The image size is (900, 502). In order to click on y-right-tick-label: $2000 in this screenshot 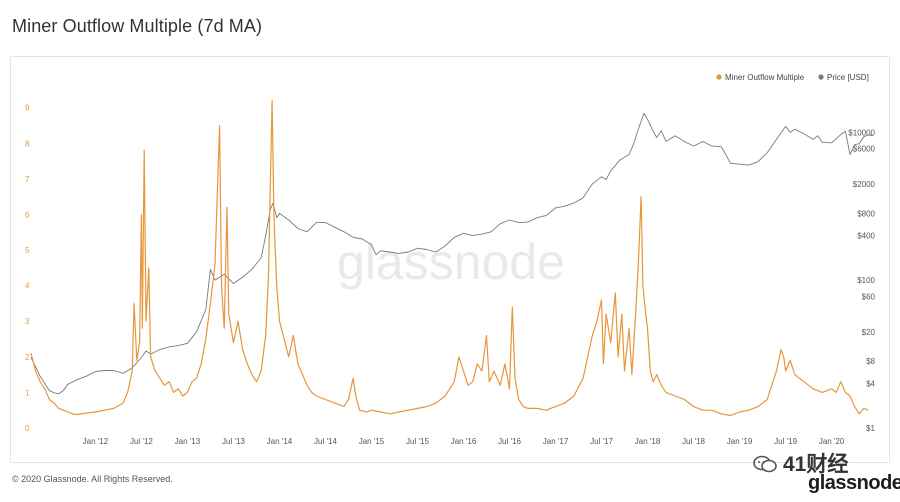, I will do `click(864, 184)`.